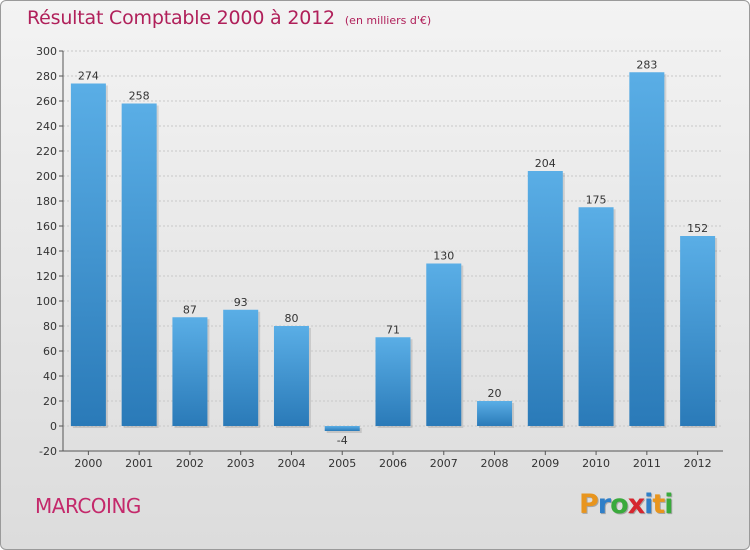 The height and width of the screenshot is (550, 750). Describe the element at coordinates (50, 326) in the screenshot. I see `y-tick-label: 80` at that location.